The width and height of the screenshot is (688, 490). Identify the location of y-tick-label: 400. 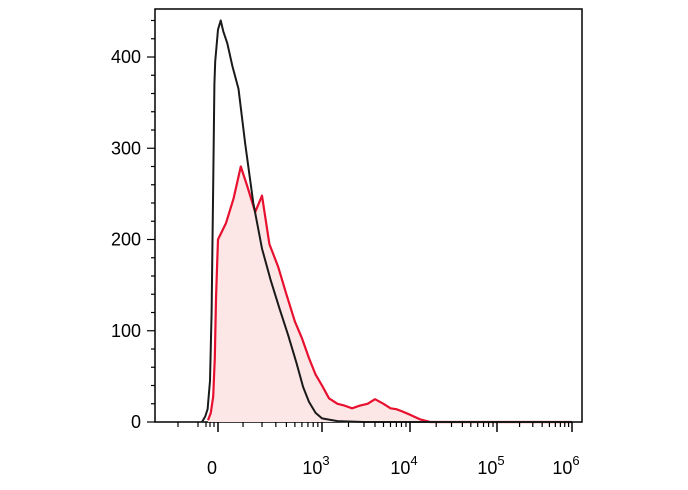
(126, 57).